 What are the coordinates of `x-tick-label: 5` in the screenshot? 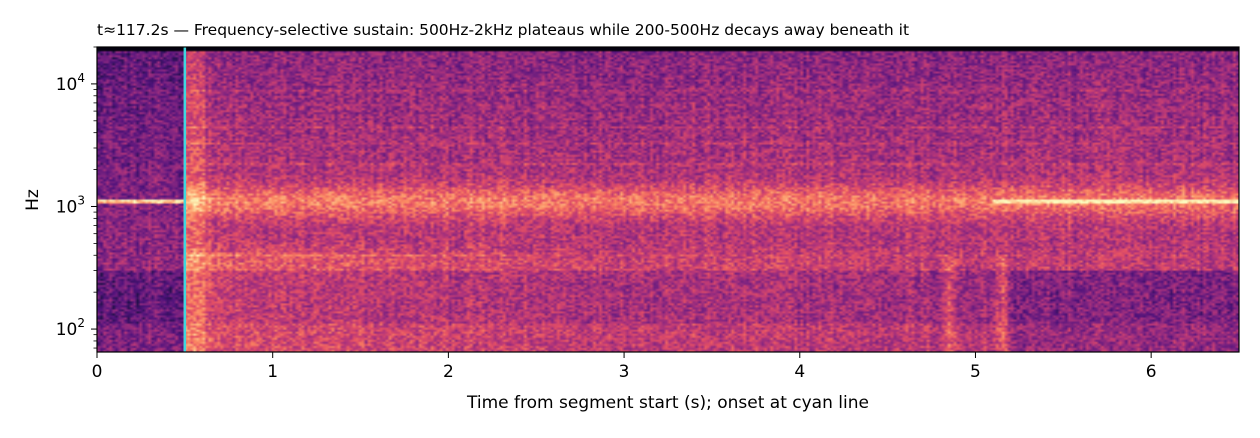 It's located at (975, 372).